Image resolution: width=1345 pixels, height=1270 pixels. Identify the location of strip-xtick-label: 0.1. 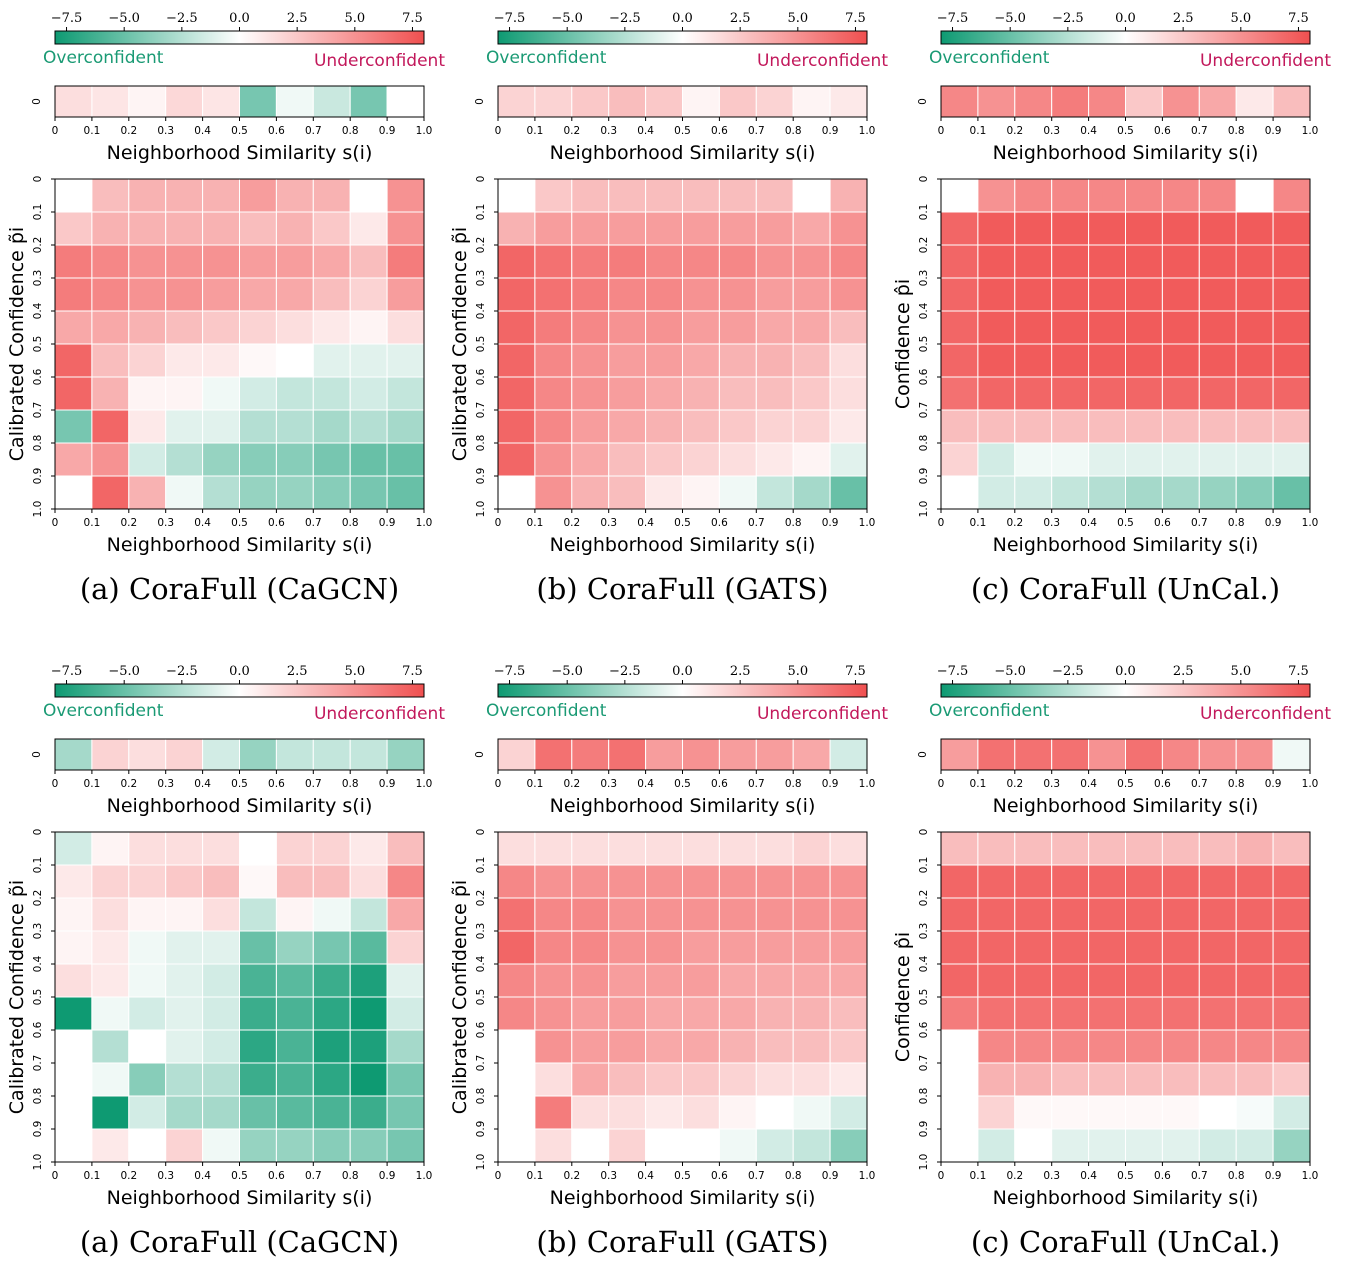
(978, 784).